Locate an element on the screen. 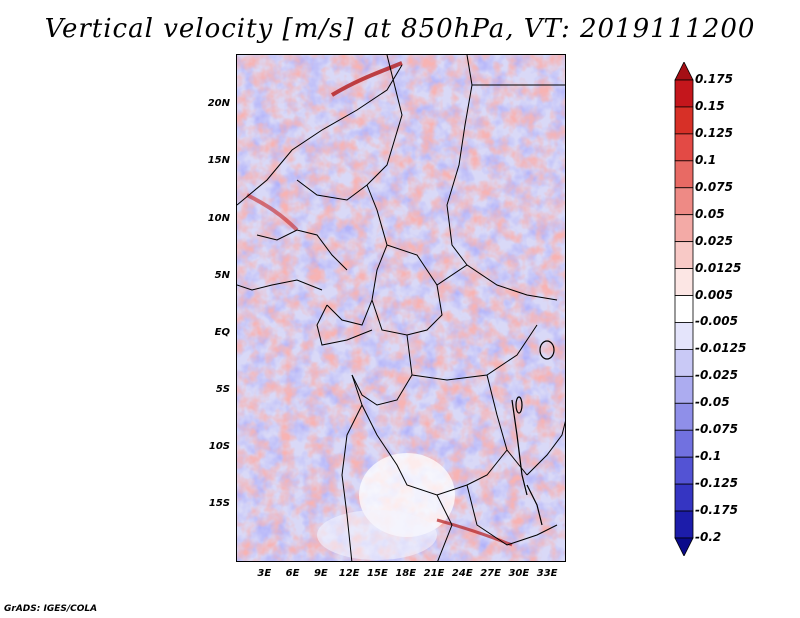 Image resolution: width=800 pixels, height=618 pixels. colorbar-tick-label: -0.005 is located at coordinates (716, 321).